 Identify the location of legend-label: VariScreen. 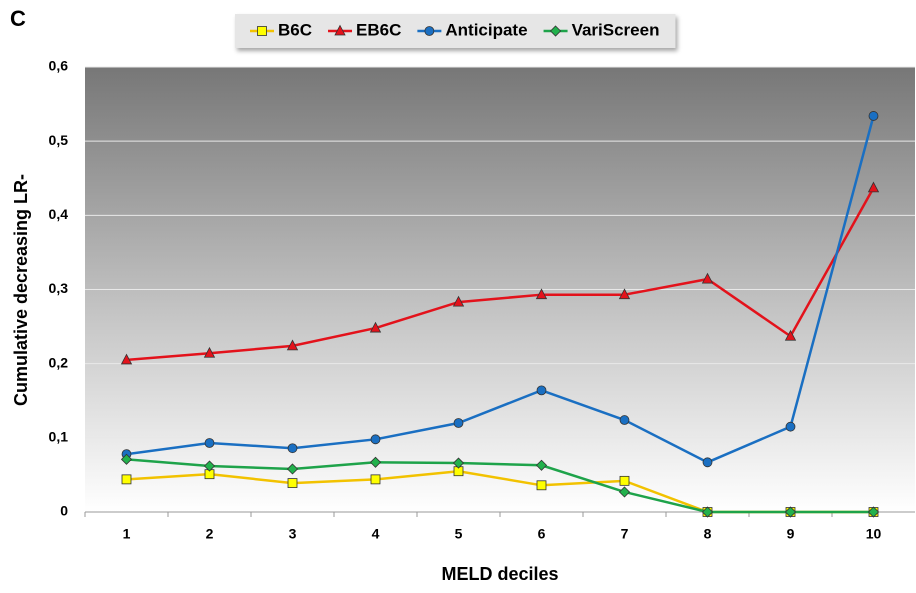
(616, 29).